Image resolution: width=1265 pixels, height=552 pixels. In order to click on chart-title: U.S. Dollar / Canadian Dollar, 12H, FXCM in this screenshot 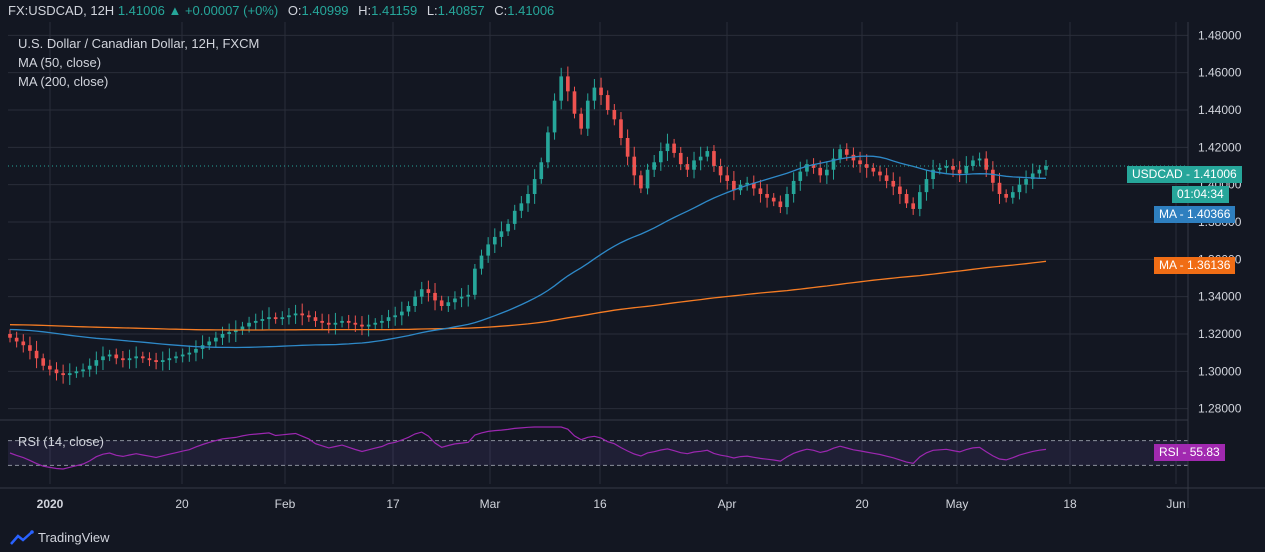, I will do `click(139, 43)`.